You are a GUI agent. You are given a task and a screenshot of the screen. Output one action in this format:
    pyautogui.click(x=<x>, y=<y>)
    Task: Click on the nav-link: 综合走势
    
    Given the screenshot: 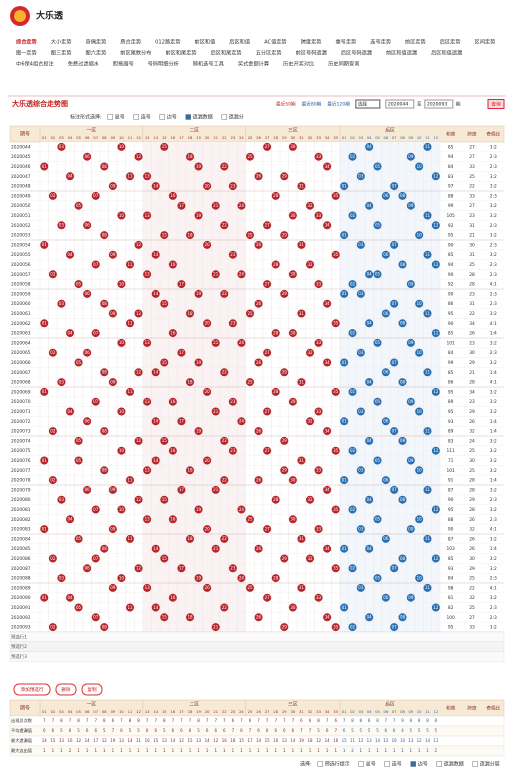 What is the action you would take?
    pyautogui.click(x=27, y=42)
    